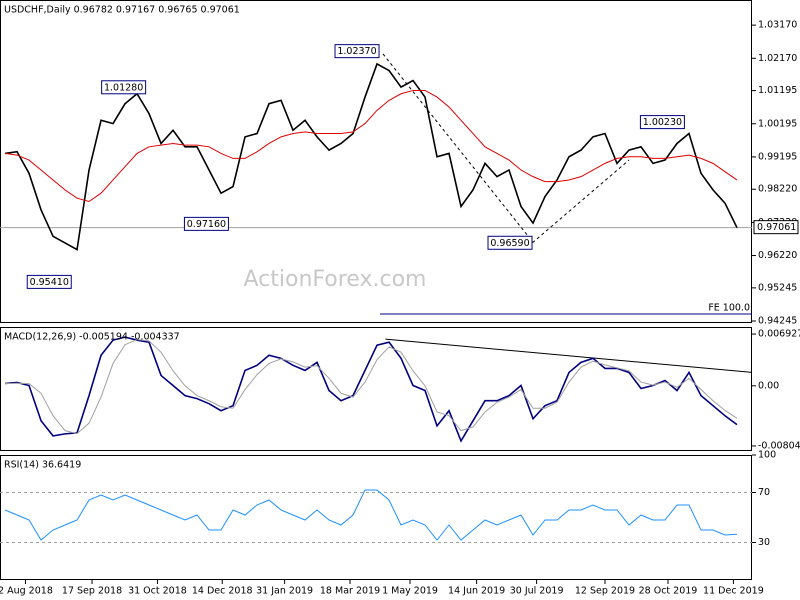  Describe the element at coordinates (26, 591) in the screenshot. I see `x-tick-label: 2 Aug 2018` at that location.